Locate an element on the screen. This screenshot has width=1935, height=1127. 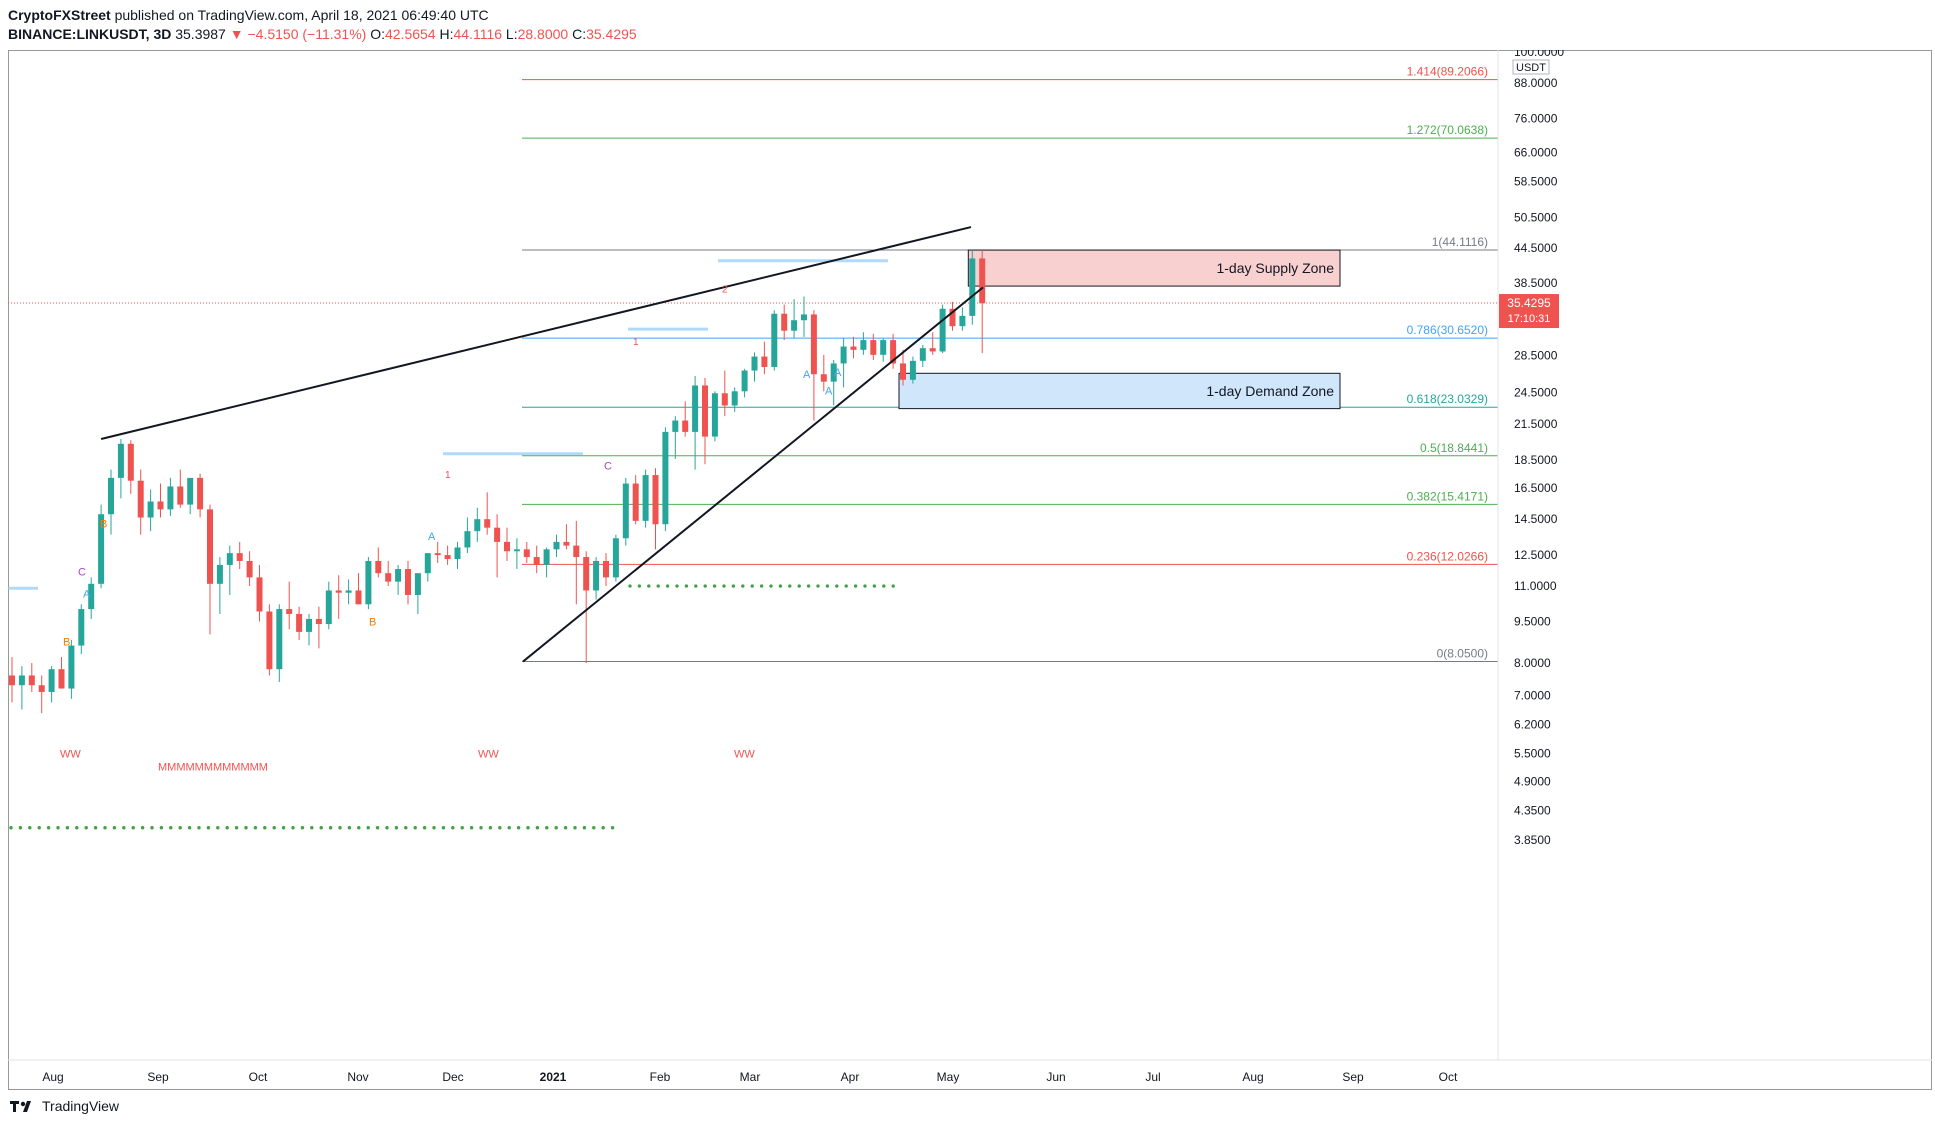
lower-trendline is located at coordinates (753, 474).